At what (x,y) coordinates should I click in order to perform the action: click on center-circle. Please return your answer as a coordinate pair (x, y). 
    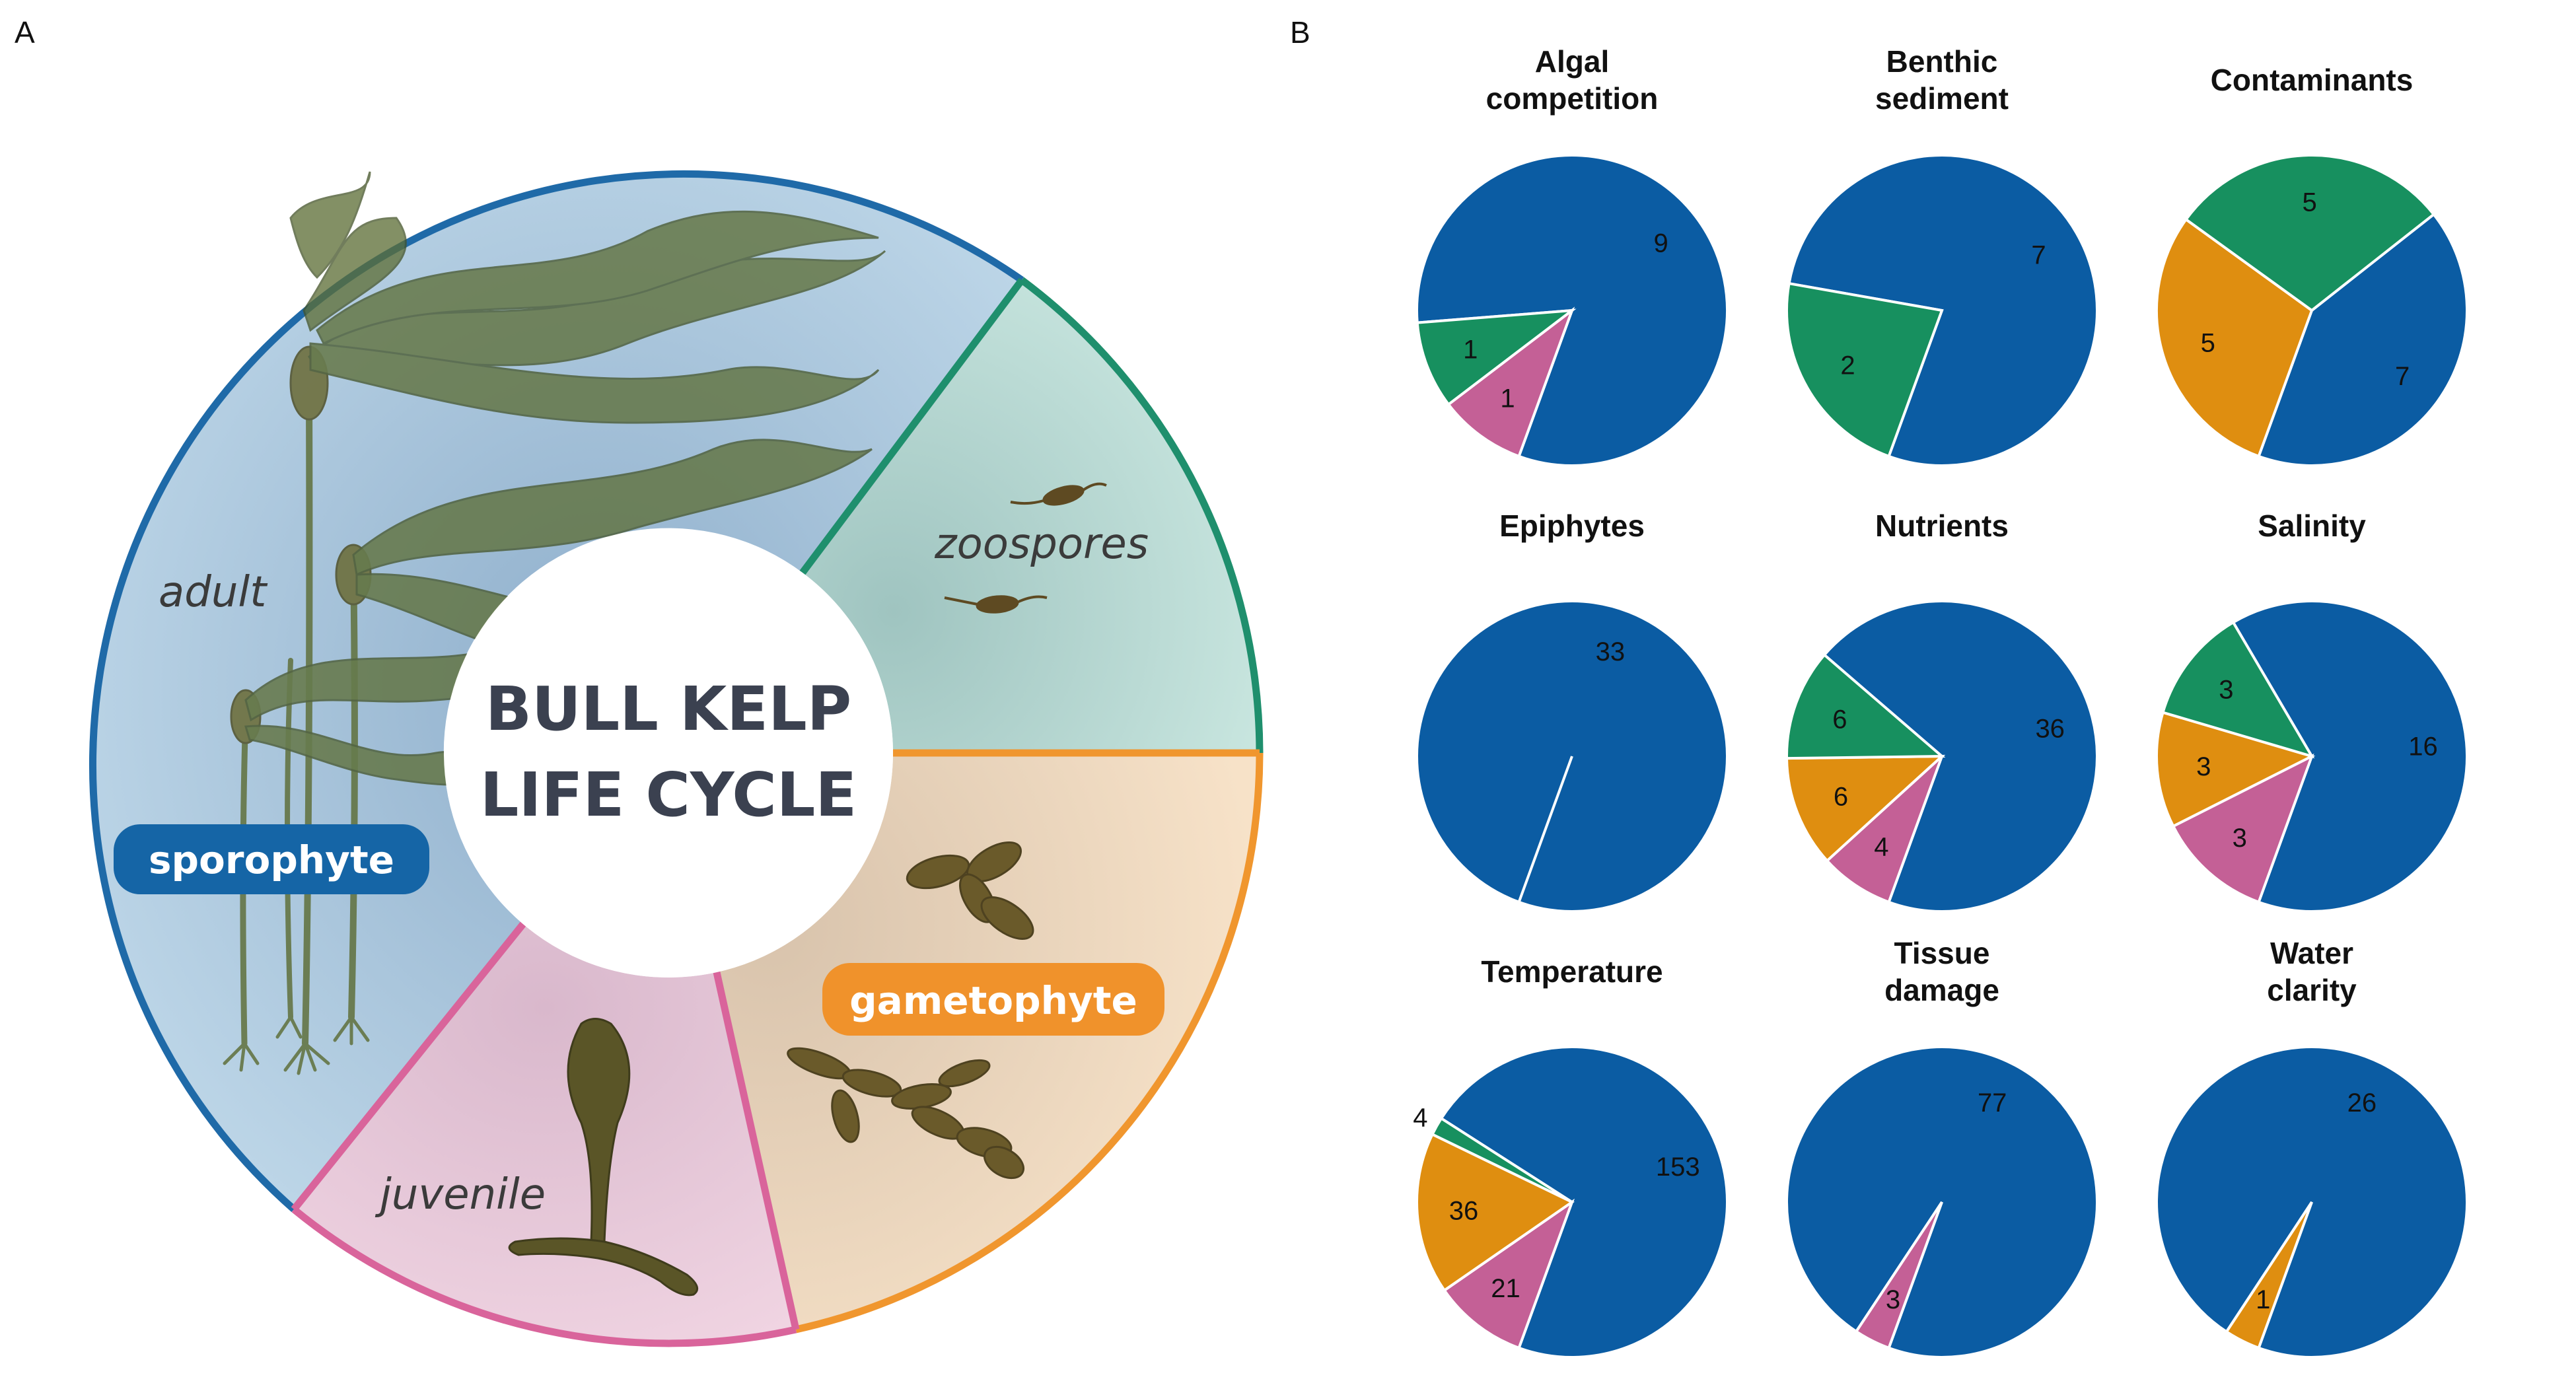
    Looking at the image, I should click on (669, 753).